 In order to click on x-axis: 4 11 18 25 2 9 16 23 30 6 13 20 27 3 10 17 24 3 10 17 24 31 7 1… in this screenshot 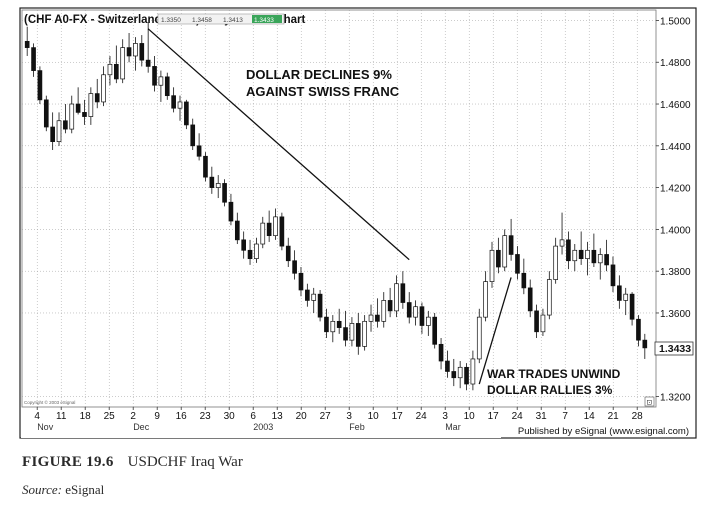, I will do `click(332, 422)`.